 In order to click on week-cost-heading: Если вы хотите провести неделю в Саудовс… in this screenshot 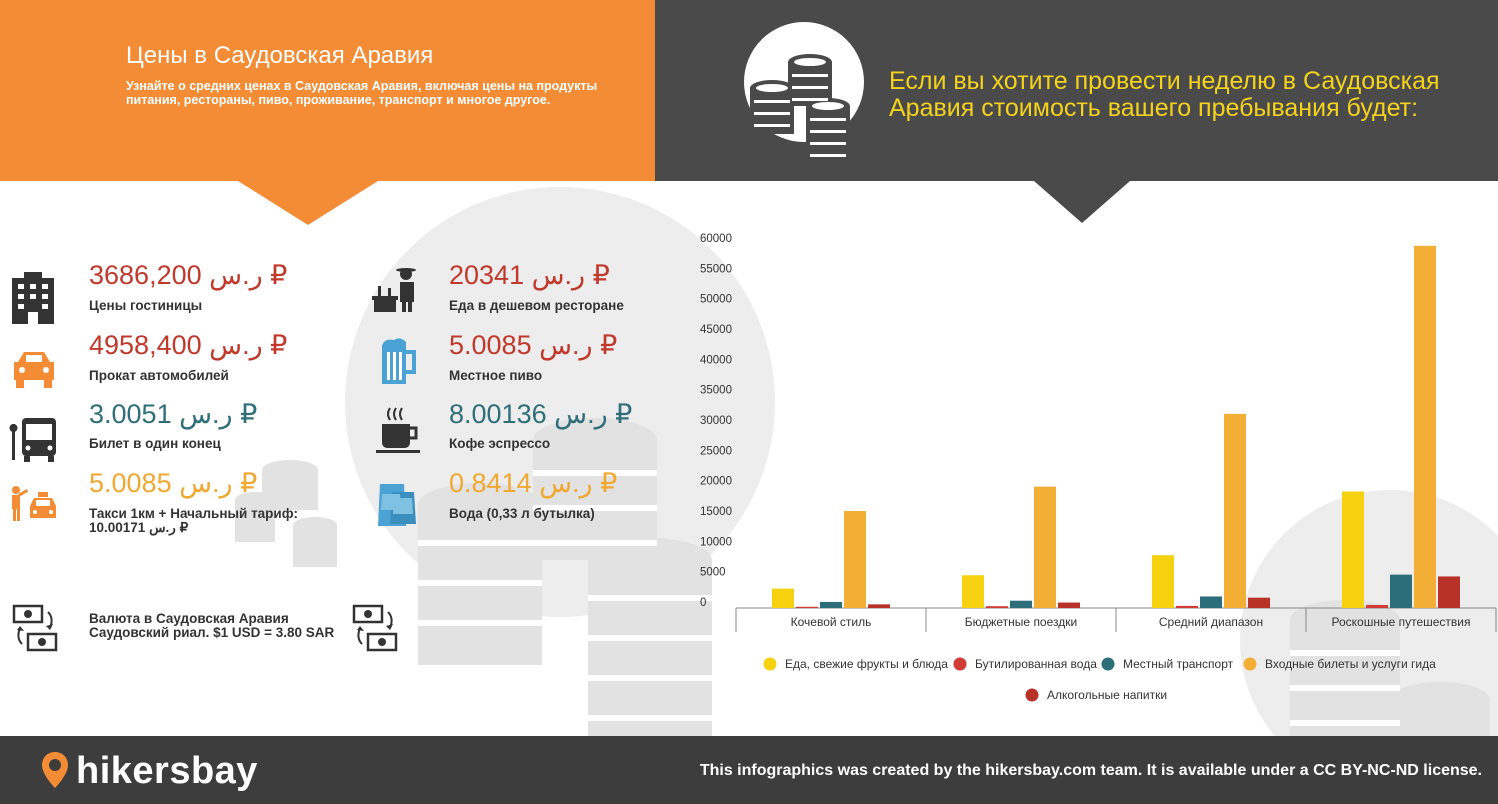, I will do `click(1164, 94)`.